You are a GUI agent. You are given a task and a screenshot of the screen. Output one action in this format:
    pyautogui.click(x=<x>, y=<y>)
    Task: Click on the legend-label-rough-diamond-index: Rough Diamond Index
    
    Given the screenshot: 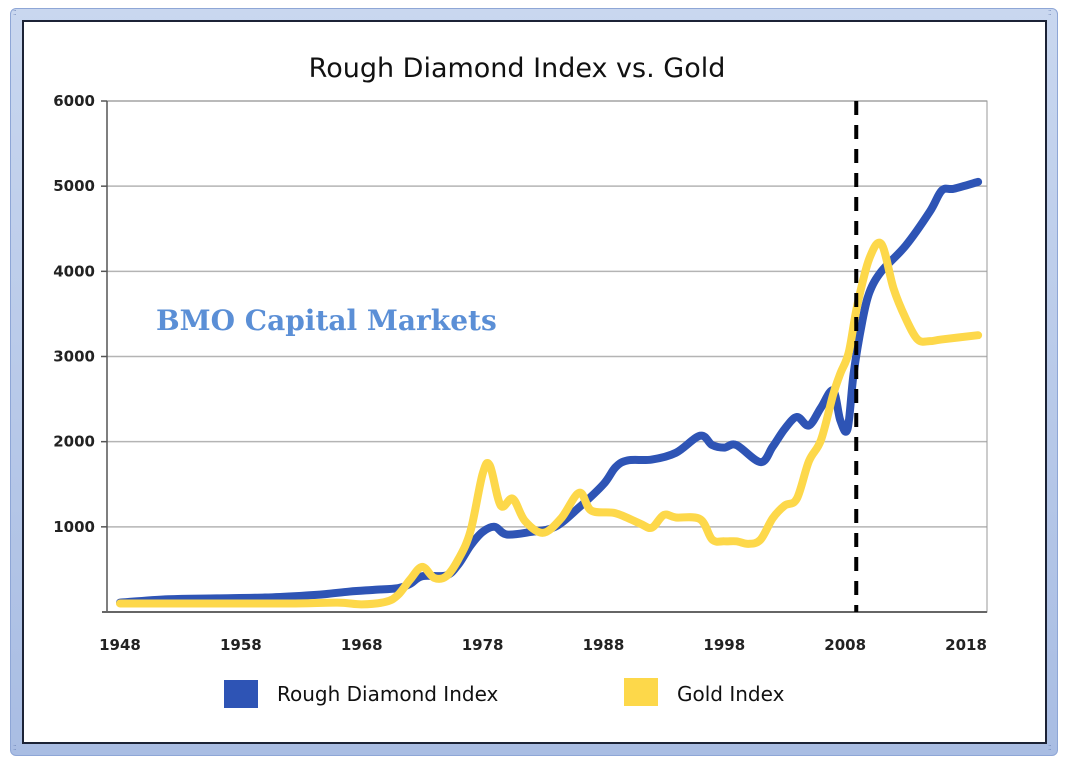 What is the action you would take?
    pyautogui.click(x=388, y=694)
    